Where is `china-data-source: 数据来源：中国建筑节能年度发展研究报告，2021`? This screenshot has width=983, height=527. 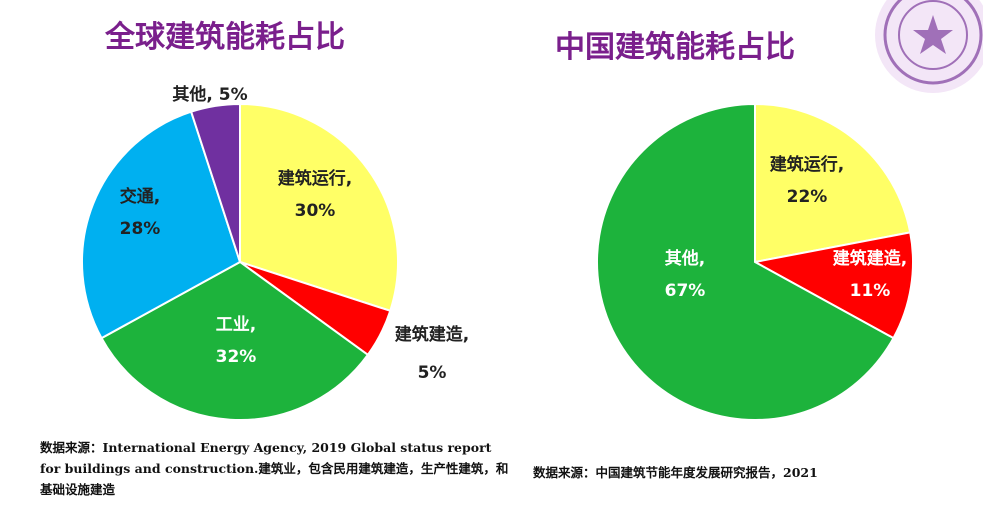
china-data-source: 数据来源：中国建筑节能年度发展研究报告，2021 is located at coordinates (675, 472).